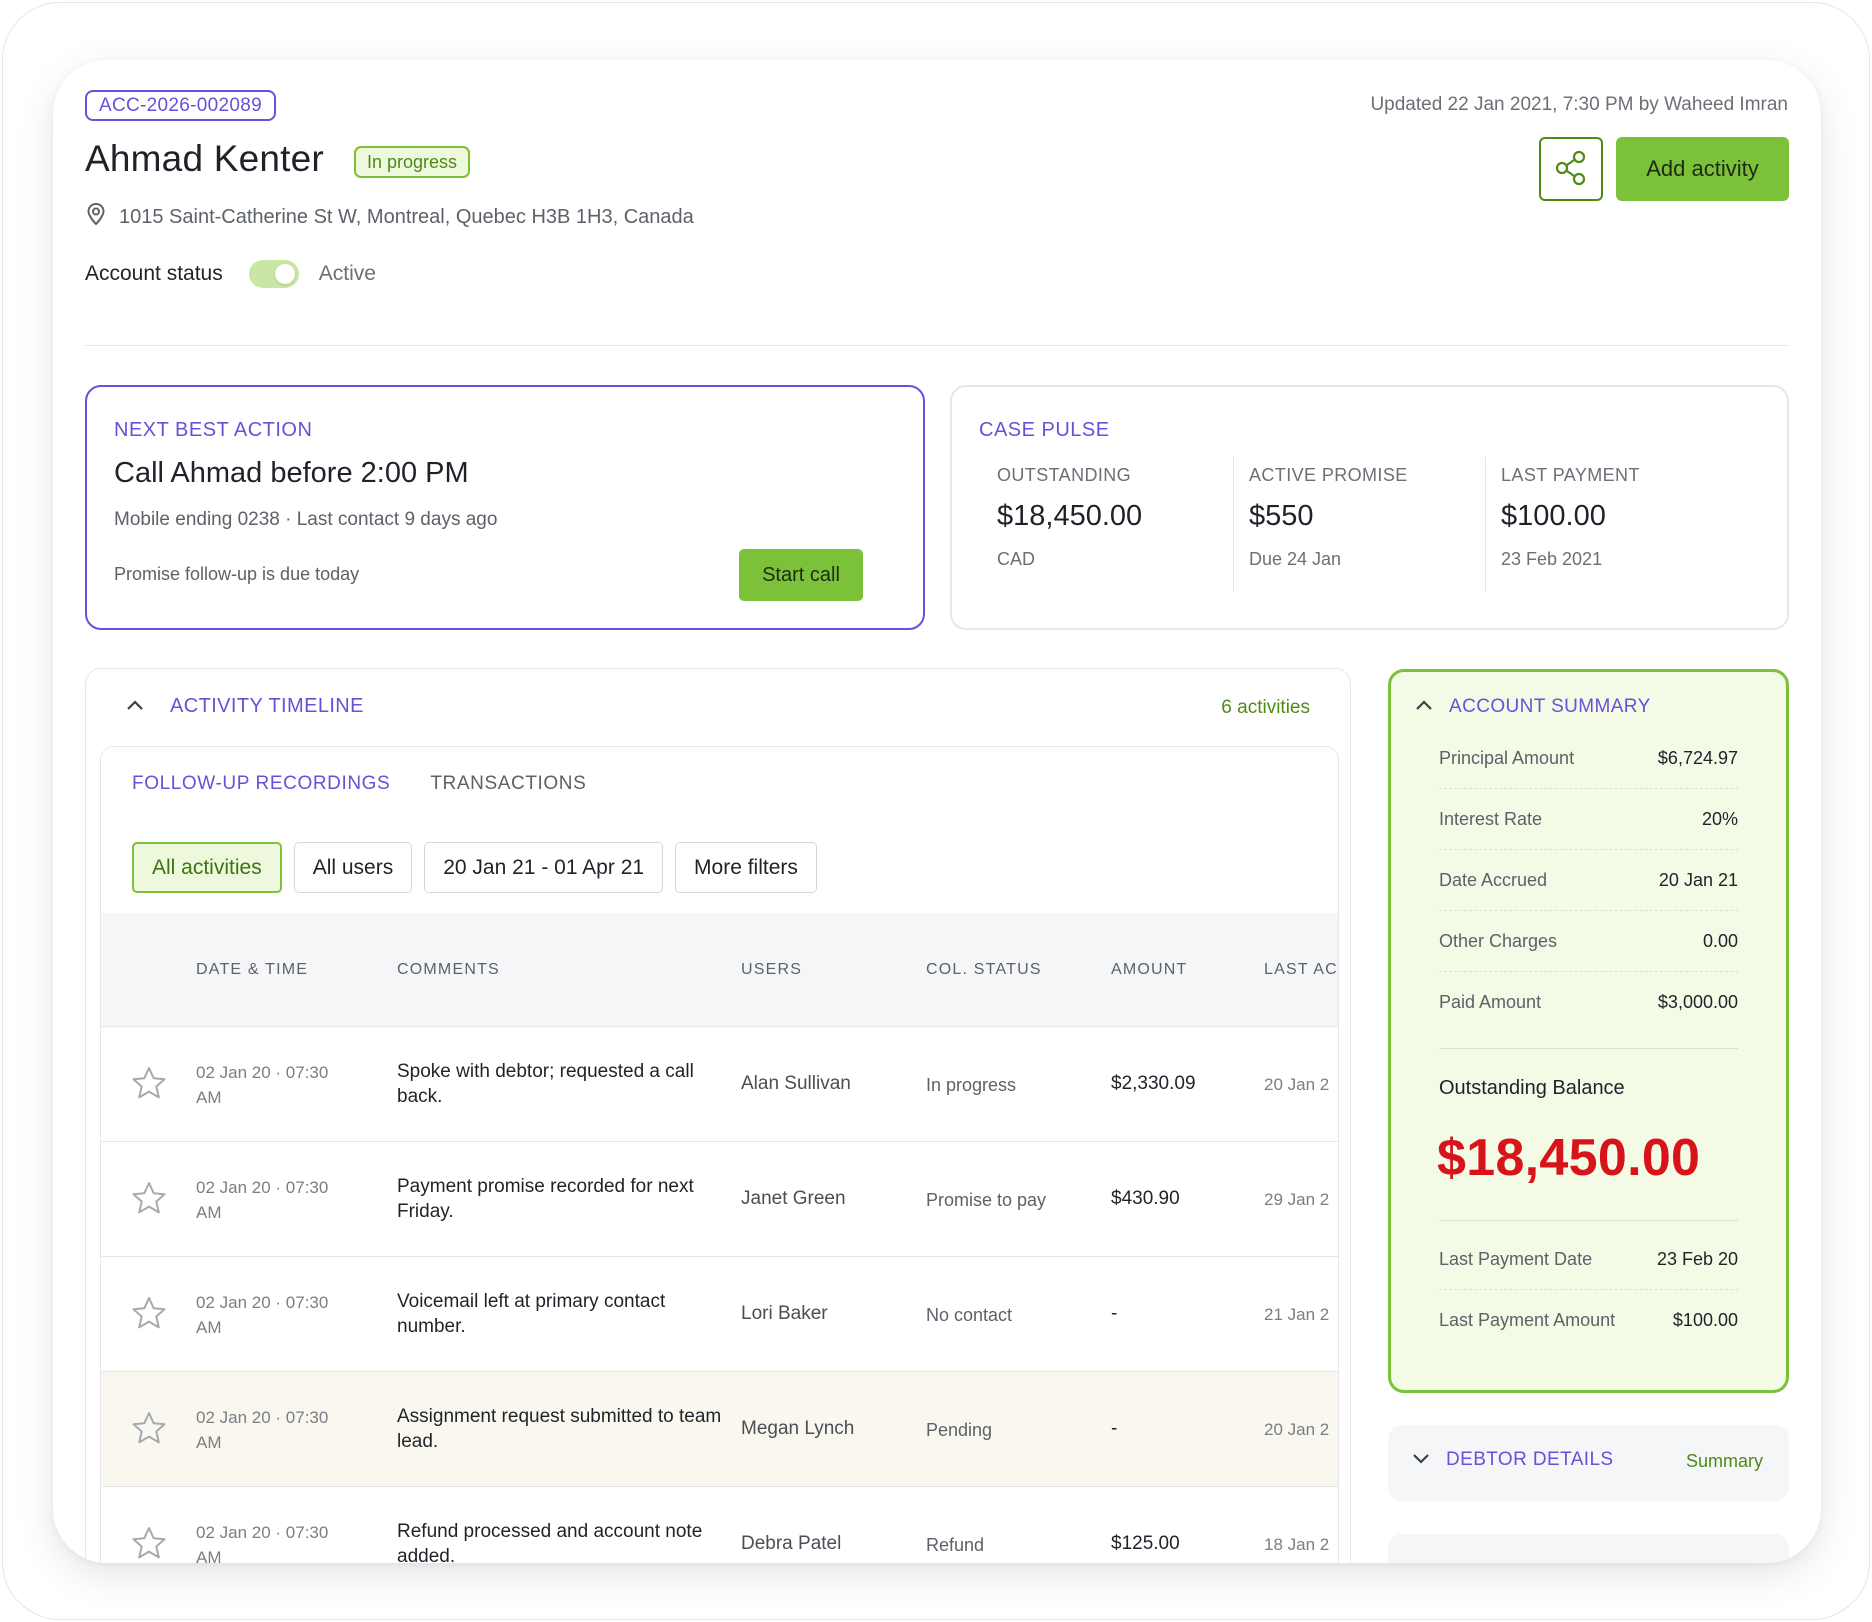  What do you see at coordinates (1114, 1313) in the screenshot?
I see `row-amount: -` at bounding box center [1114, 1313].